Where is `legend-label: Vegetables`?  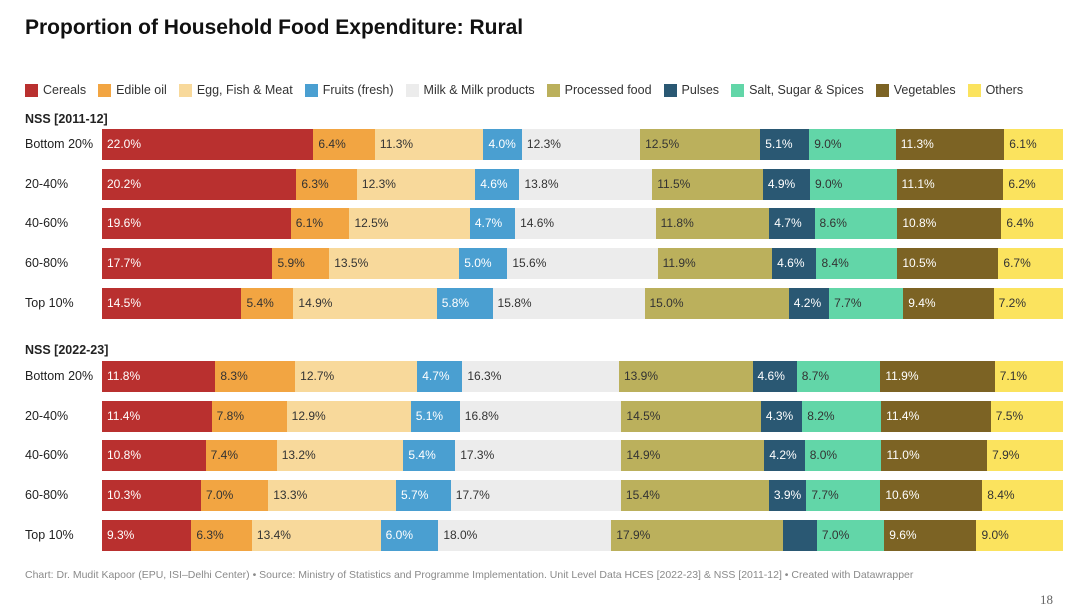 legend-label: Vegetables is located at coordinates (924, 90).